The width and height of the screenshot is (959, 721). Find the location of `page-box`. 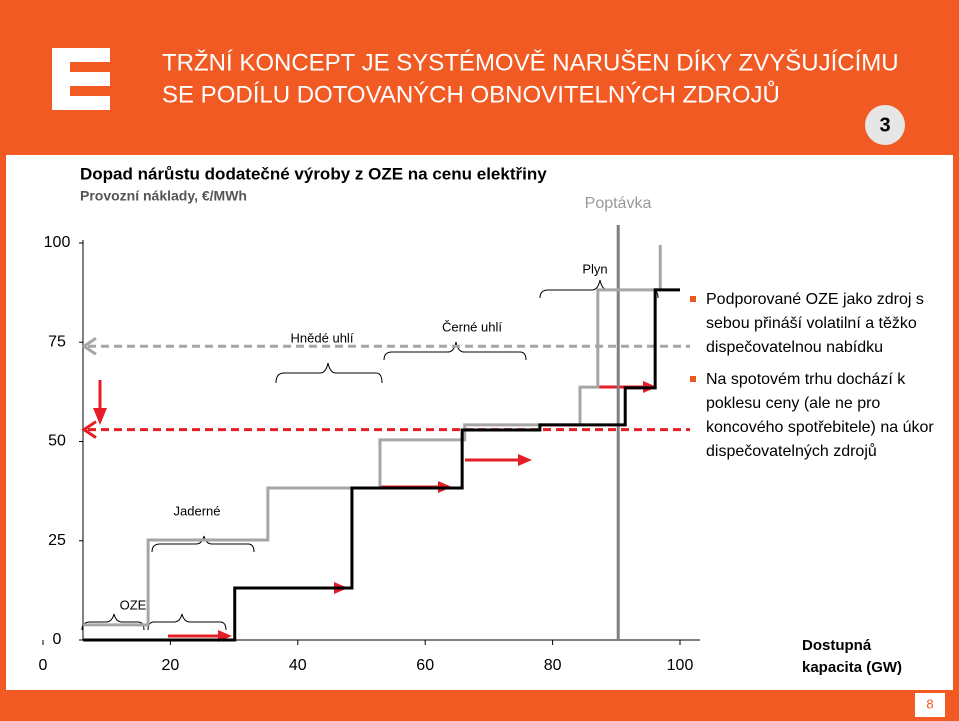

page-box is located at coordinates (930, 705).